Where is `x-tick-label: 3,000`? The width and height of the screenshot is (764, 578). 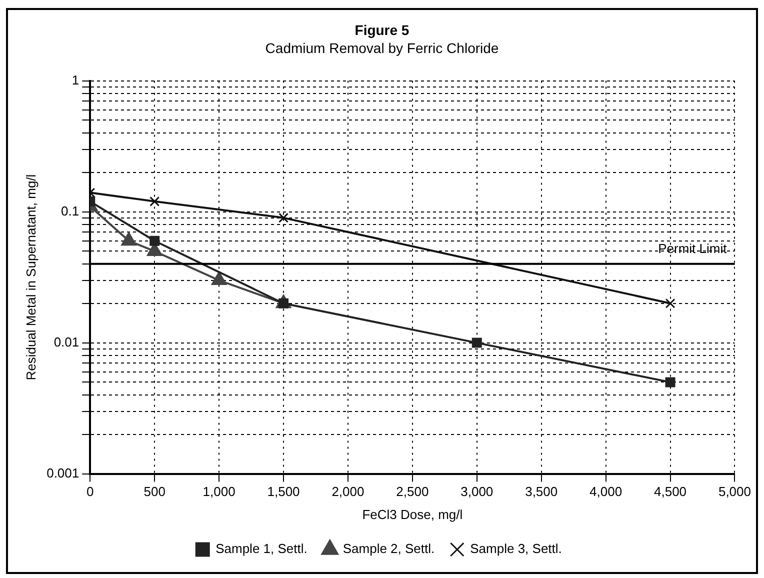 x-tick-label: 3,000 is located at coordinates (477, 492).